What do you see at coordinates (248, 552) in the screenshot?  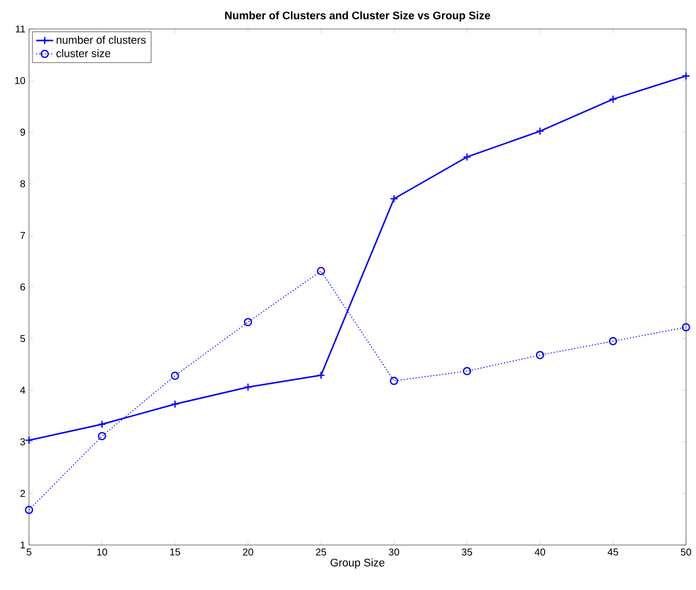 I see `x-tick-label: 20` at bounding box center [248, 552].